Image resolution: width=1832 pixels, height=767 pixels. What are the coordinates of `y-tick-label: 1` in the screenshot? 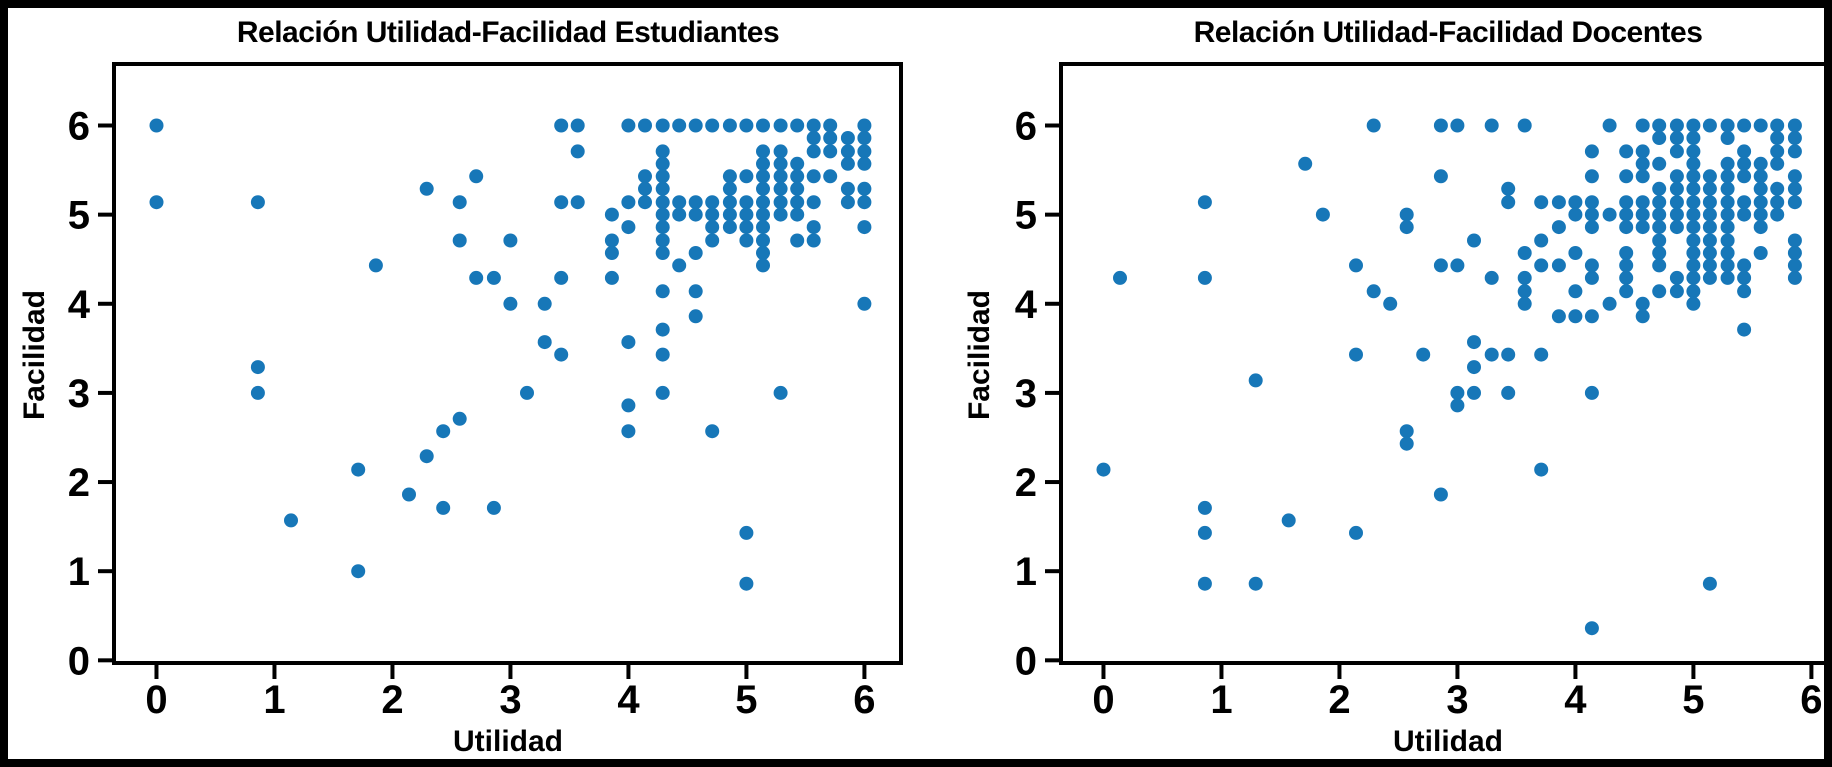 It's located at (1026, 572).